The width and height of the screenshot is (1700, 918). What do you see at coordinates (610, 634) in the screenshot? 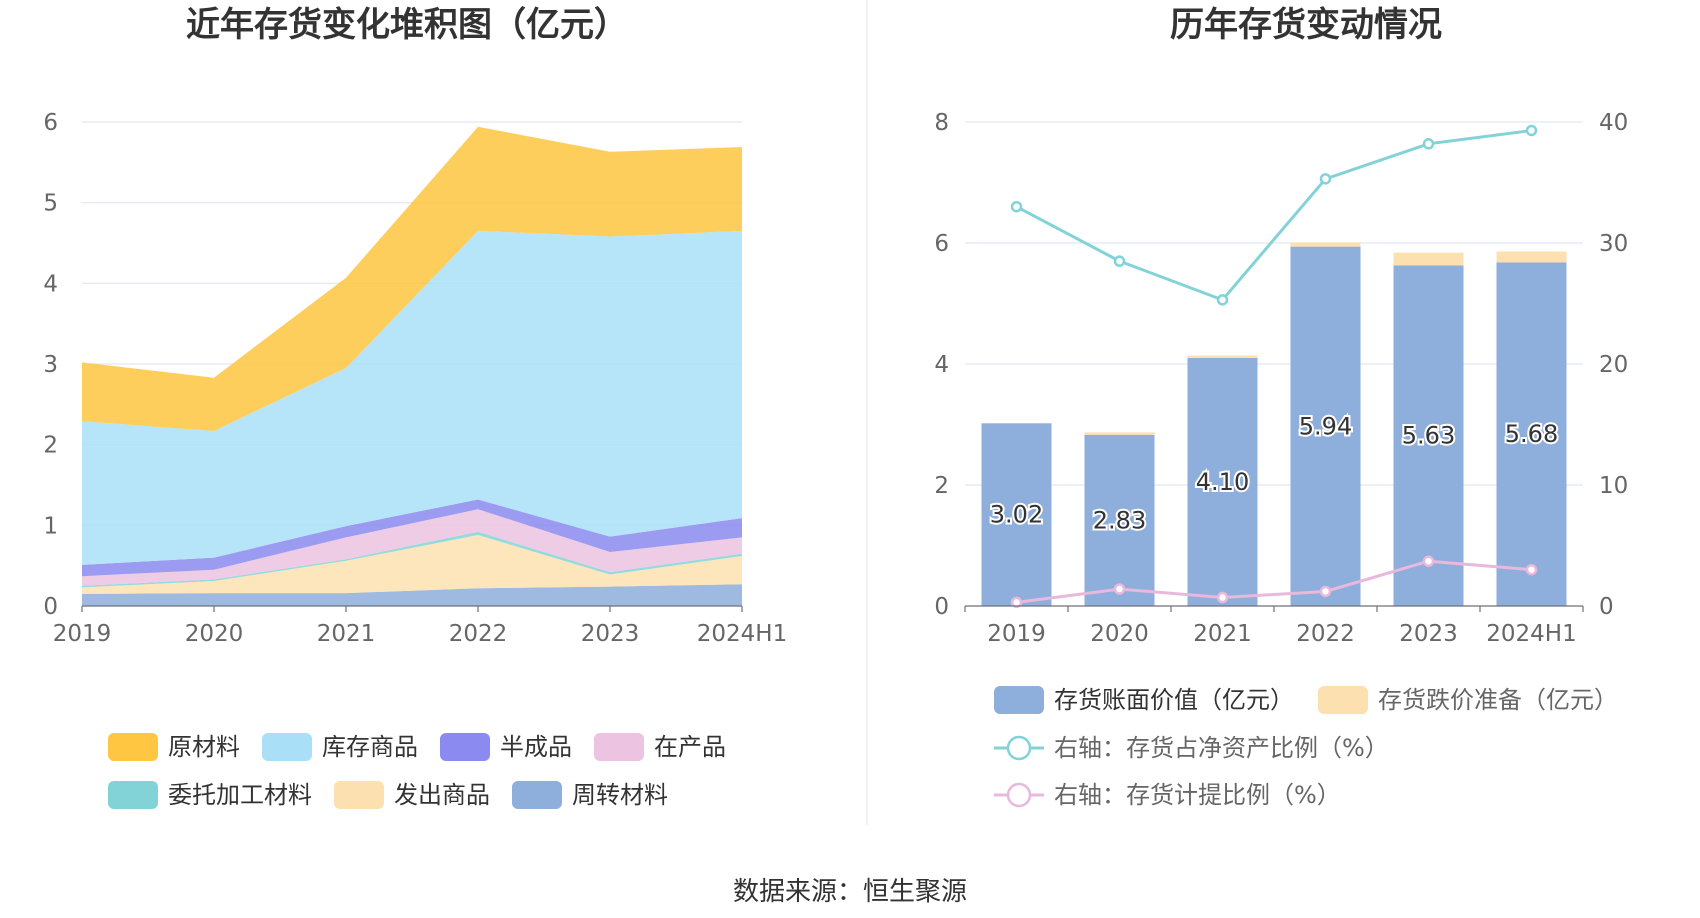
I see `left-x-tick-label: 2023` at bounding box center [610, 634].